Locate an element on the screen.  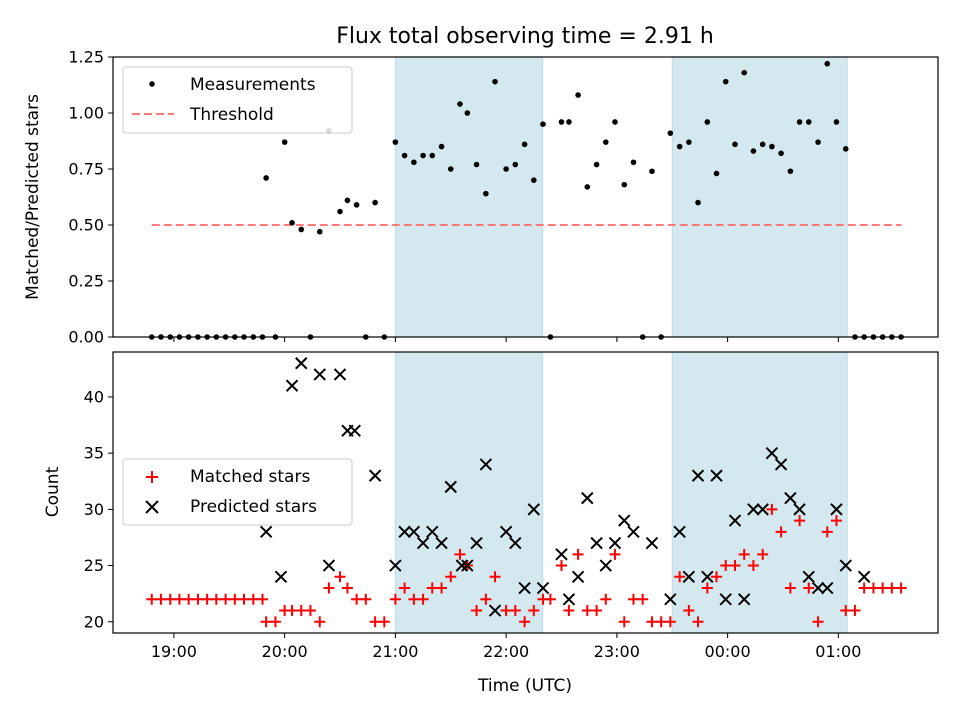
y-tick-label: 0.00 is located at coordinates (86, 337).